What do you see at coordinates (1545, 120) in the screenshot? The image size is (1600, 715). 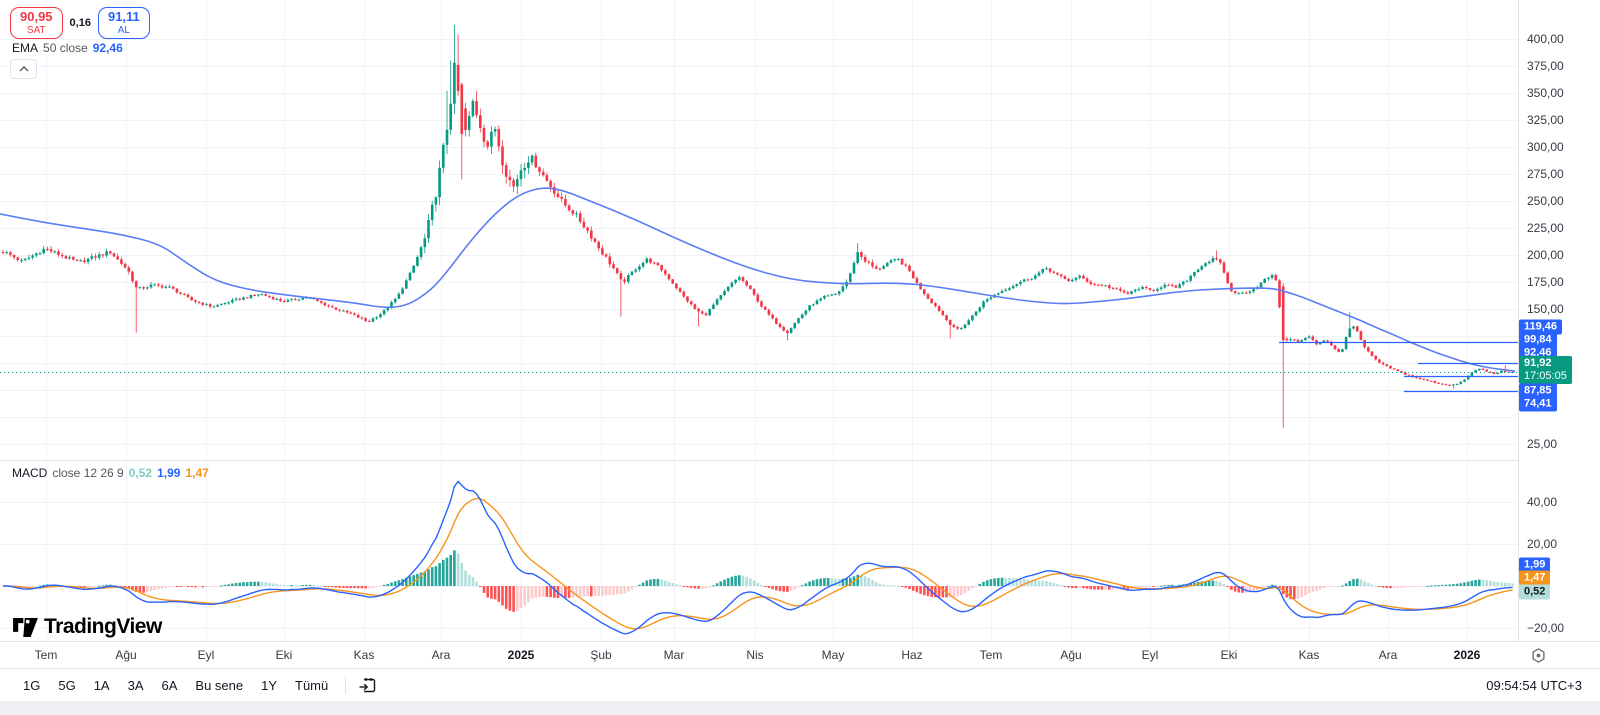 I see `price-tick-label: 325,00` at bounding box center [1545, 120].